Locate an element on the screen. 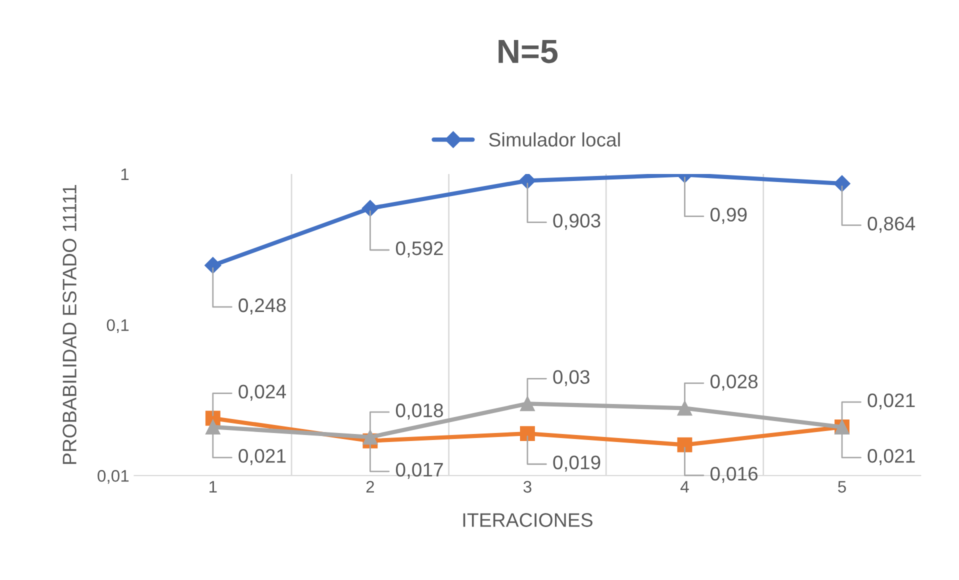 The image size is (959, 580). y-axis-title: PROBABILIDAD ESTADO 11111 is located at coordinates (69, 324).